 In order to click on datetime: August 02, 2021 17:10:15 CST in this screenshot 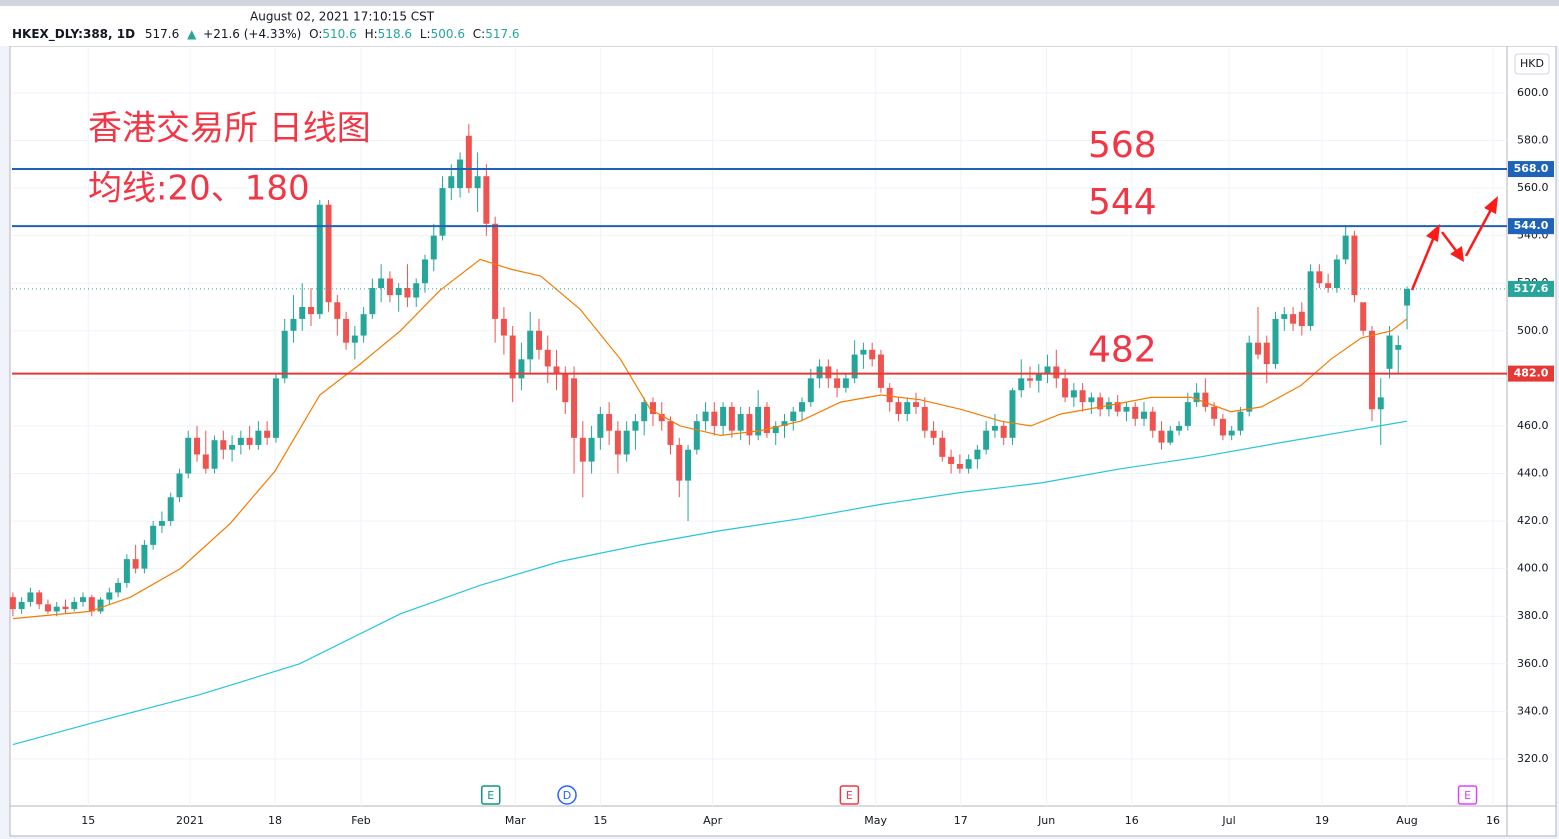, I will do `click(342, 17)`.